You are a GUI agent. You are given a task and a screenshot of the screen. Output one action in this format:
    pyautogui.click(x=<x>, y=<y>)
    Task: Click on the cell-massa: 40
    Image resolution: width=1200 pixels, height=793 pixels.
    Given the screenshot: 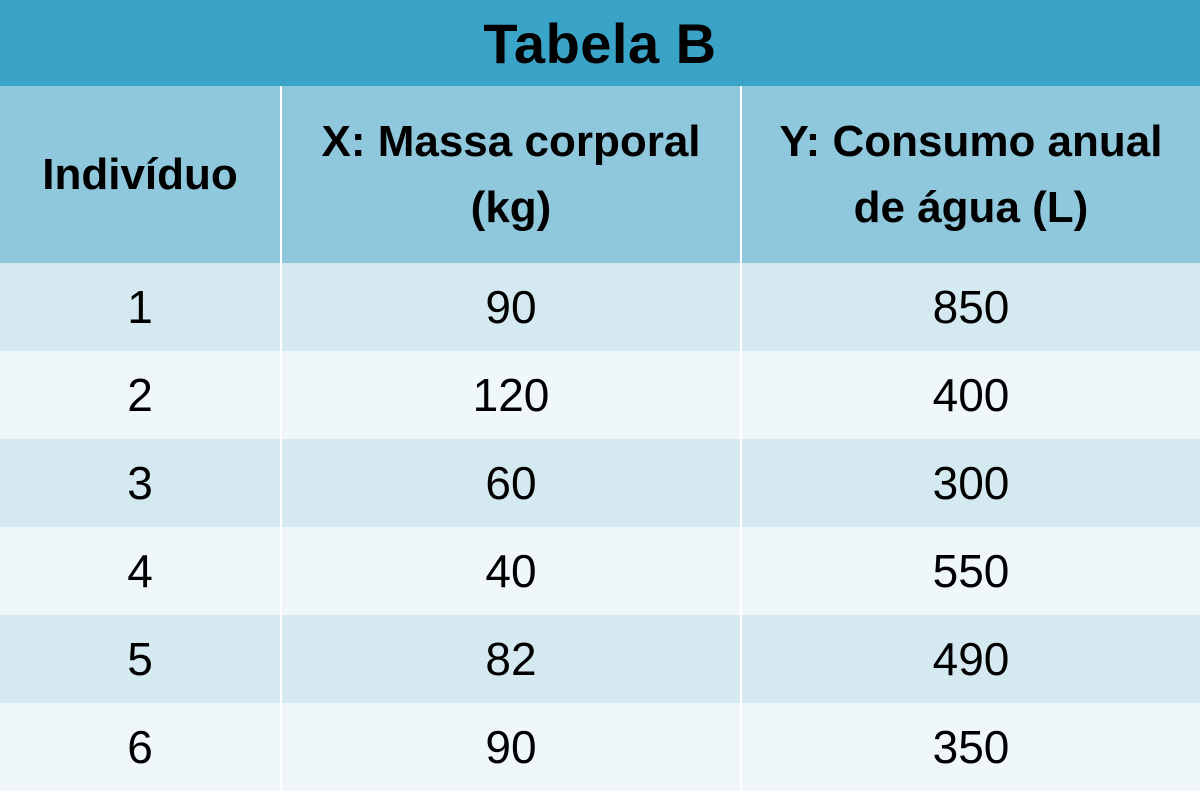 What is the action you would take?
    pyautogui.click(x=510, y=571)
    